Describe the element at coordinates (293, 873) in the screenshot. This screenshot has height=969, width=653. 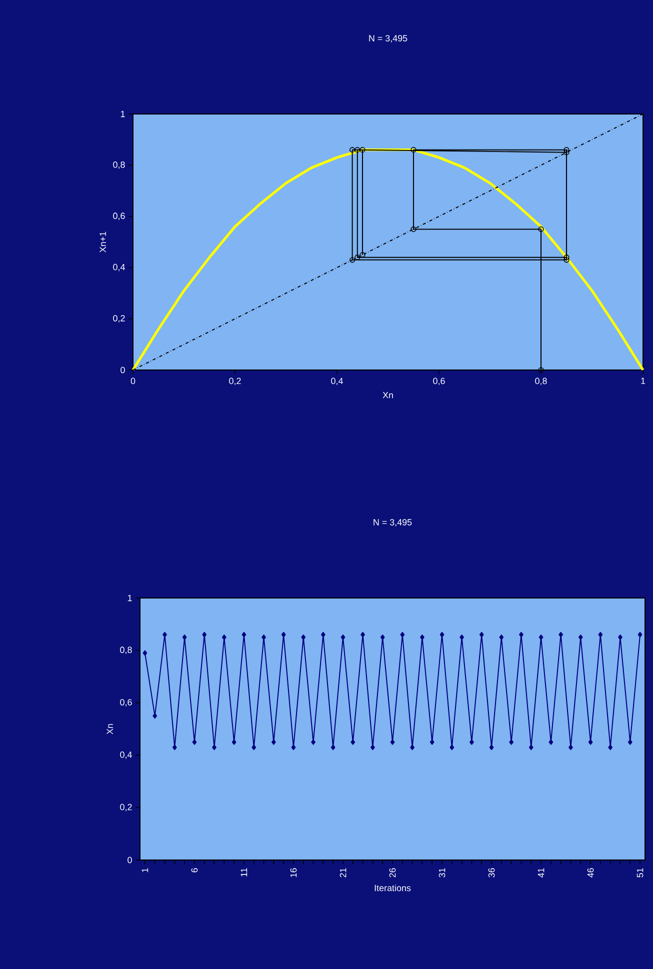
I see `x-tick-label: 16` at that location.